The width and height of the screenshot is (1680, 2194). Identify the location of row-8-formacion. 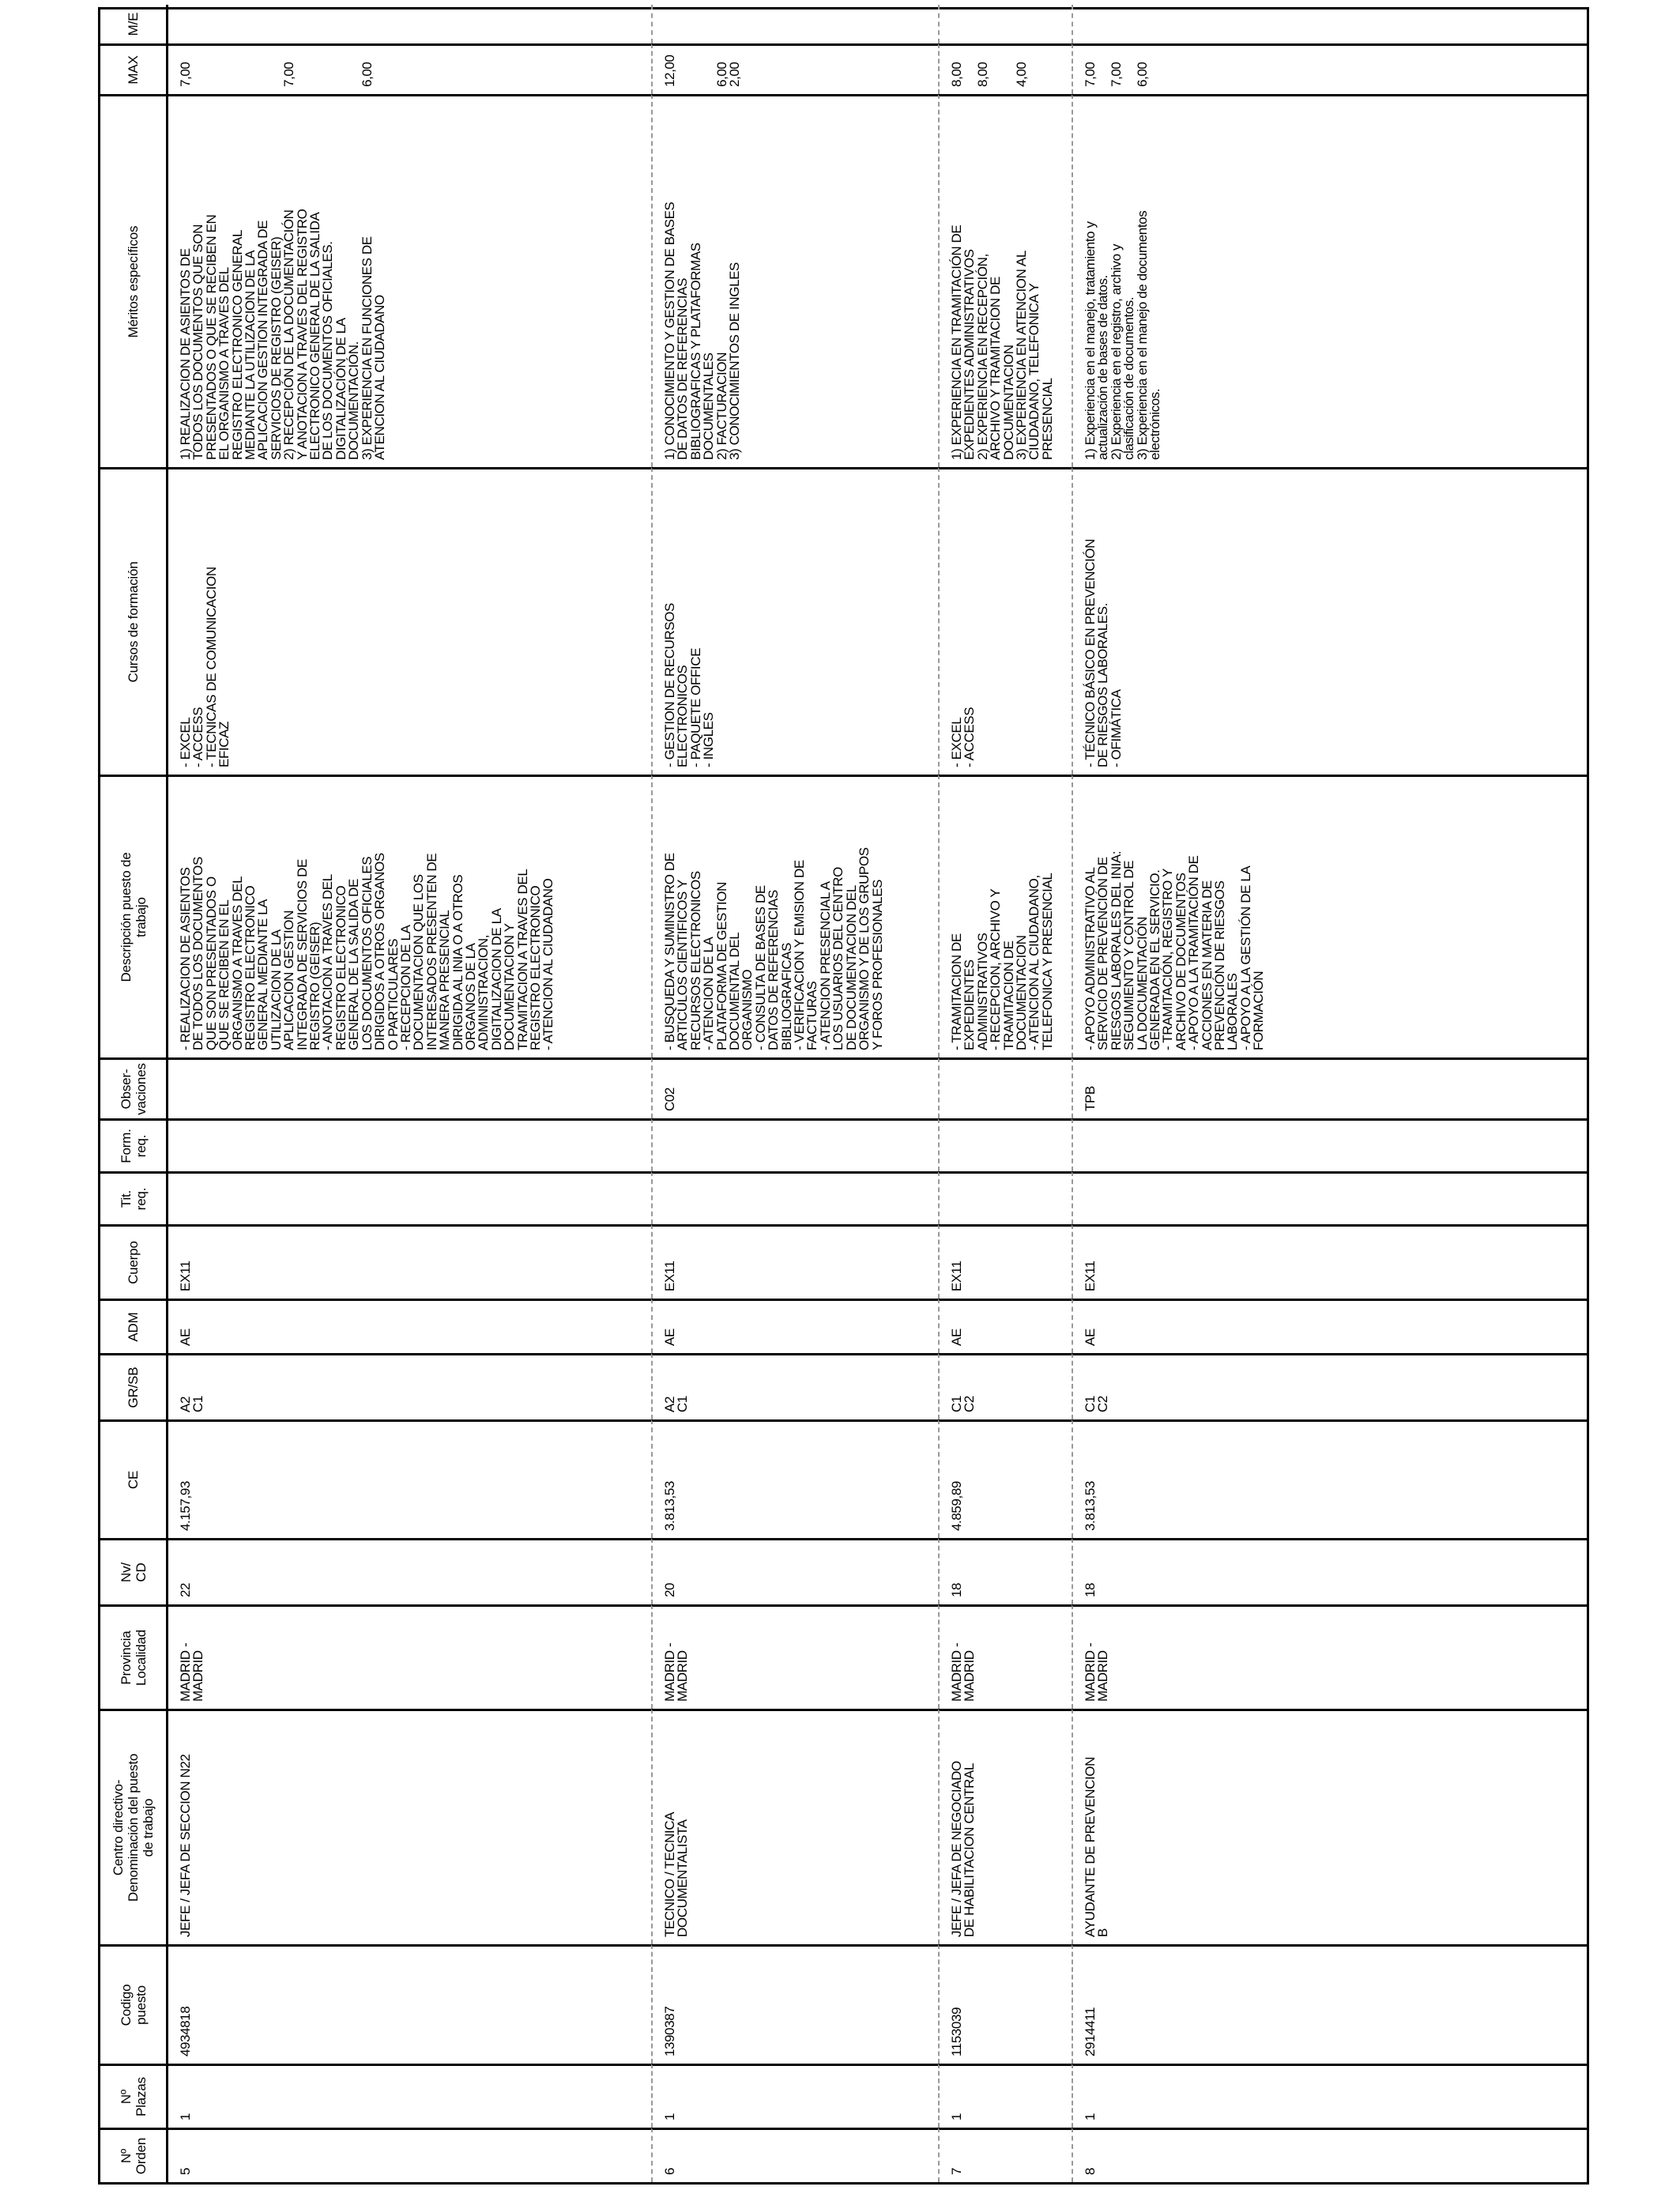
(1329, 1144).